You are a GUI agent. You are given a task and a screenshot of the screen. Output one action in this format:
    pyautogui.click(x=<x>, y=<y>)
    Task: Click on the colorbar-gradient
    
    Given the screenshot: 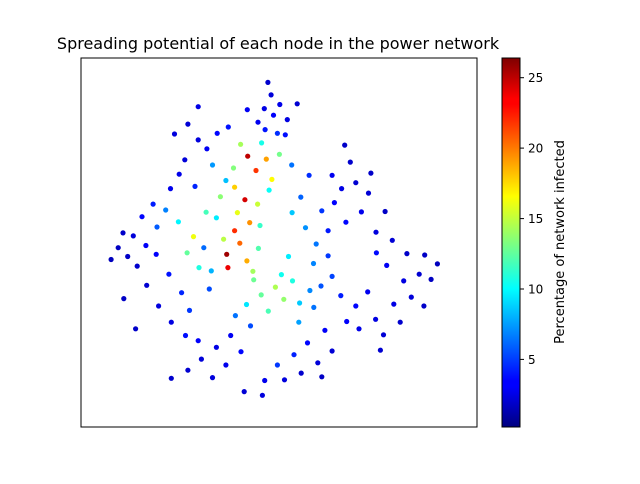 What is the action you would take?
    pyautogui.click(x=511, y=242)
    